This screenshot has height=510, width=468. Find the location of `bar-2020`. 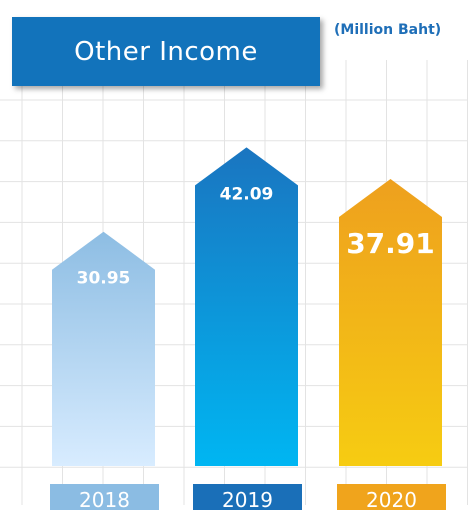

bar-2020 is located at coordinates (390, 322).